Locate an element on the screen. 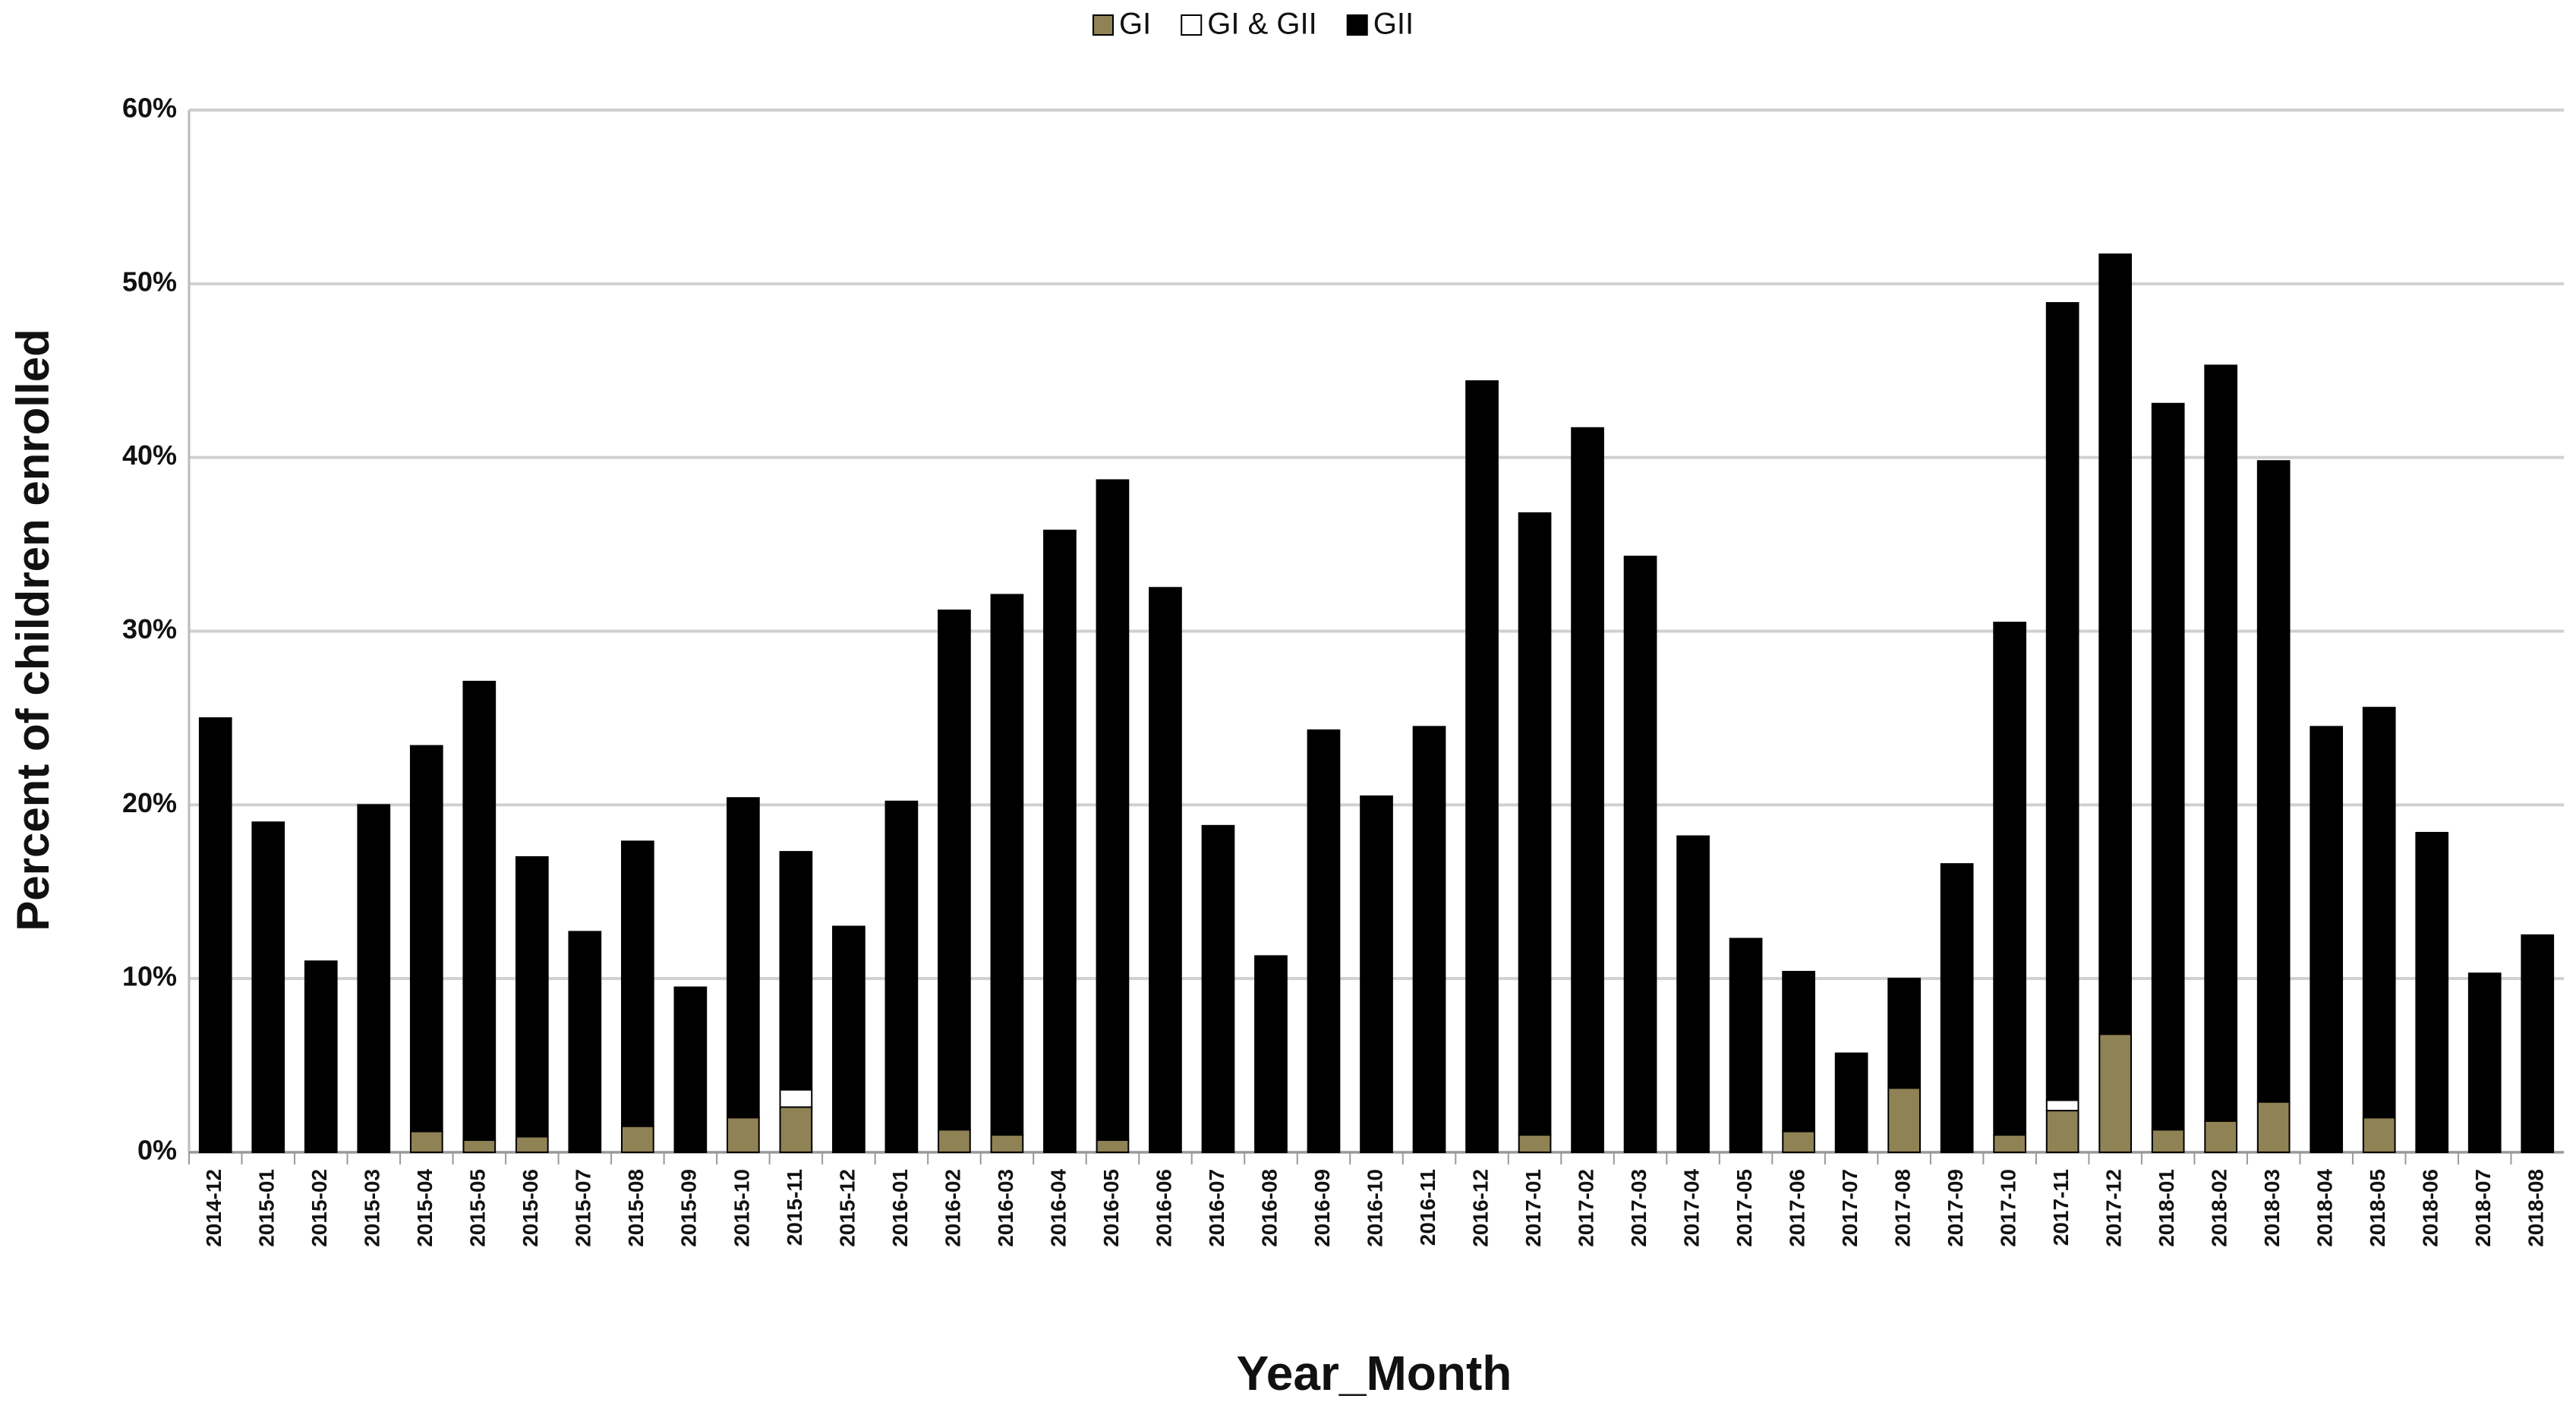 This screenshot has width=2576, height=1421. x-tick-label: 2018-03 is located at coordinates (2272, 1208).